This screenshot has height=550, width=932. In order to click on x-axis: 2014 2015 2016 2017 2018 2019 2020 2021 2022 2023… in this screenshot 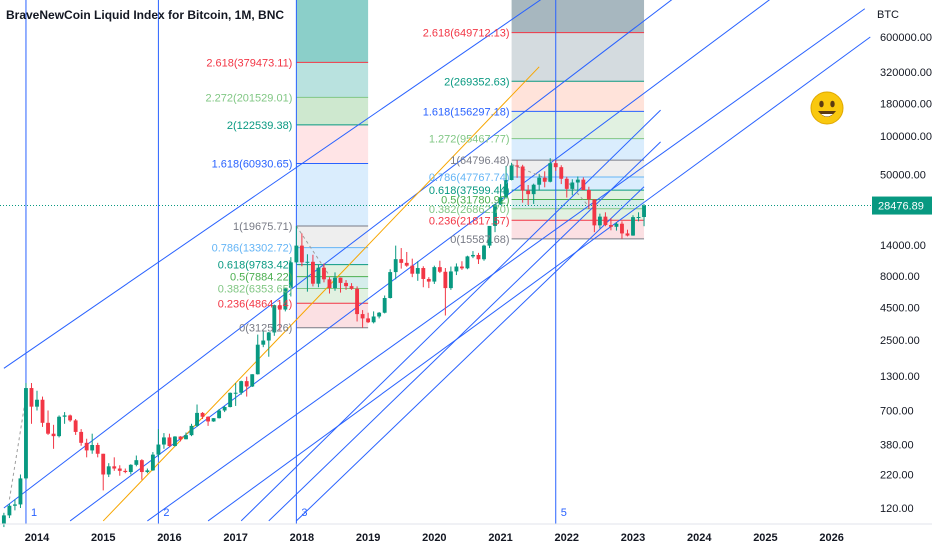, I will do `click(466, 533)`.